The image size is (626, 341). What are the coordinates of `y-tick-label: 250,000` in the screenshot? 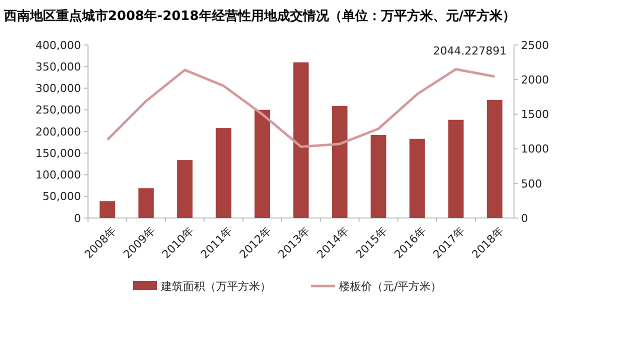 It's located at (58, 110).